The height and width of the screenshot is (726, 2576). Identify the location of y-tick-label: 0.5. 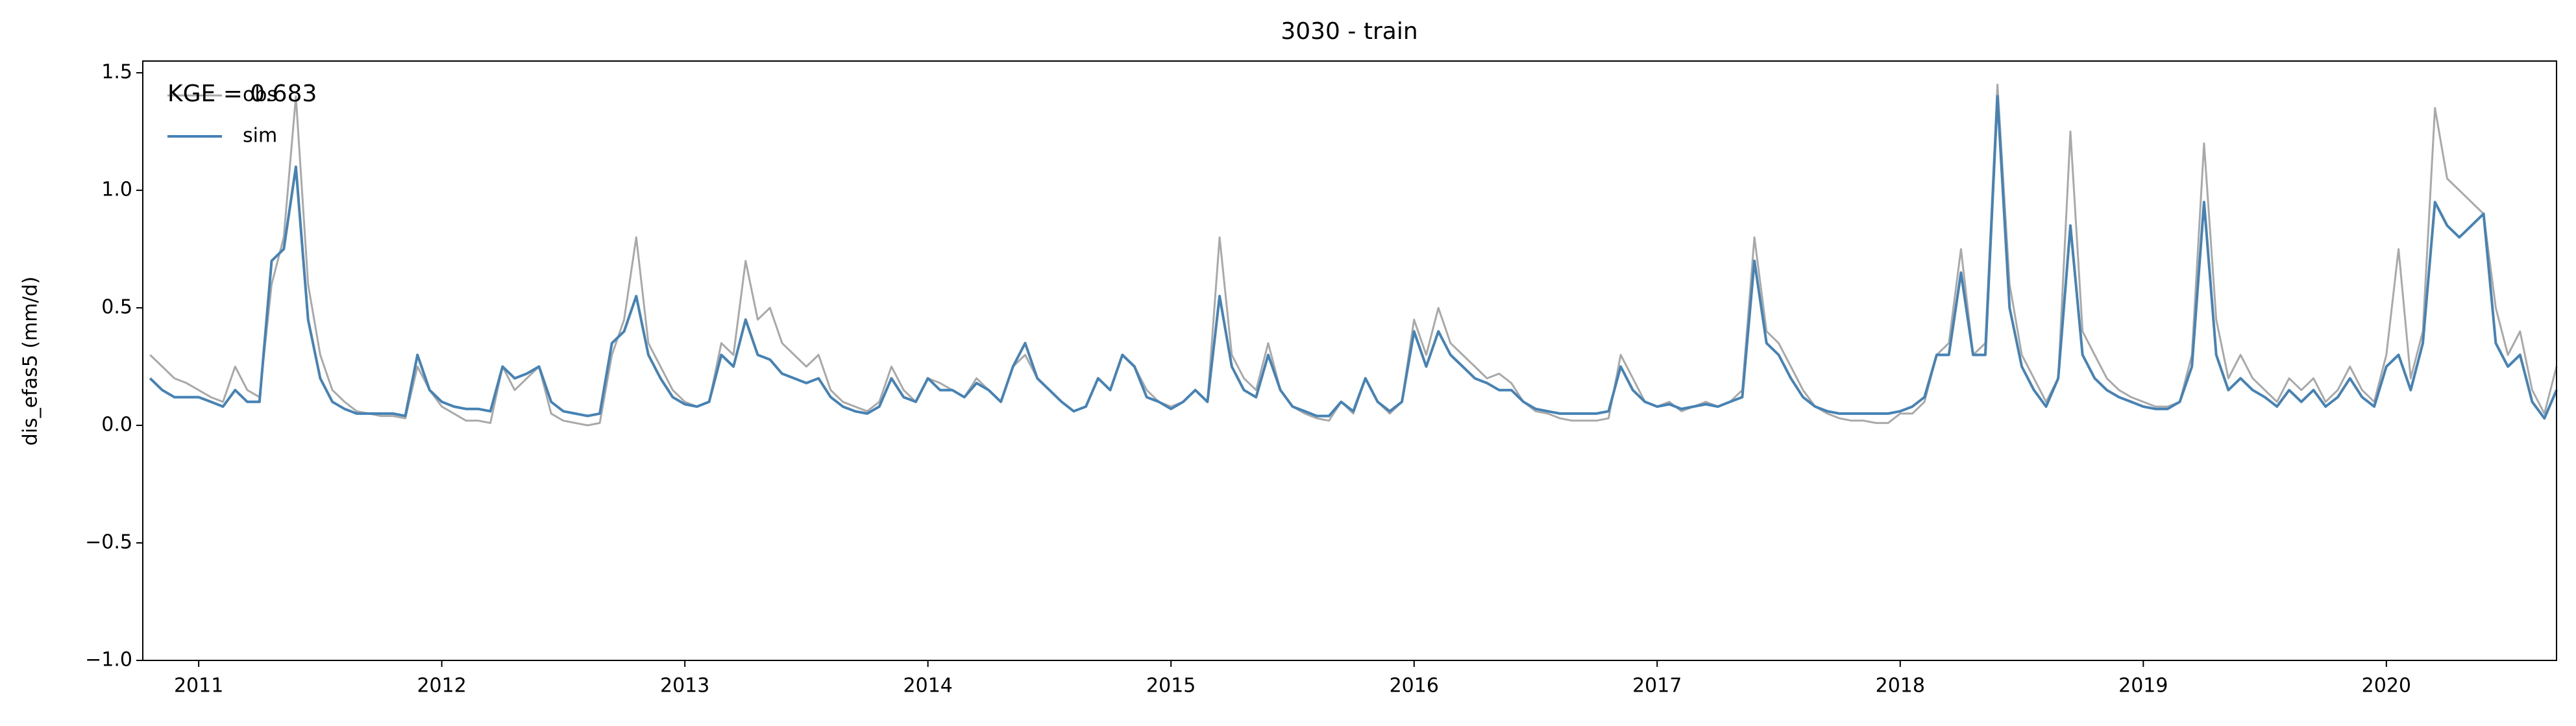
(116, 307).